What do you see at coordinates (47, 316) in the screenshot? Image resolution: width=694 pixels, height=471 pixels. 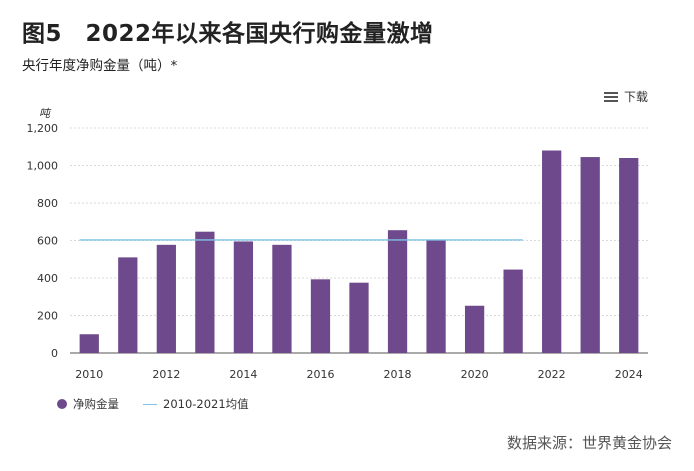 I see `y-tick-label: 200` at bounding box center [47, 316].